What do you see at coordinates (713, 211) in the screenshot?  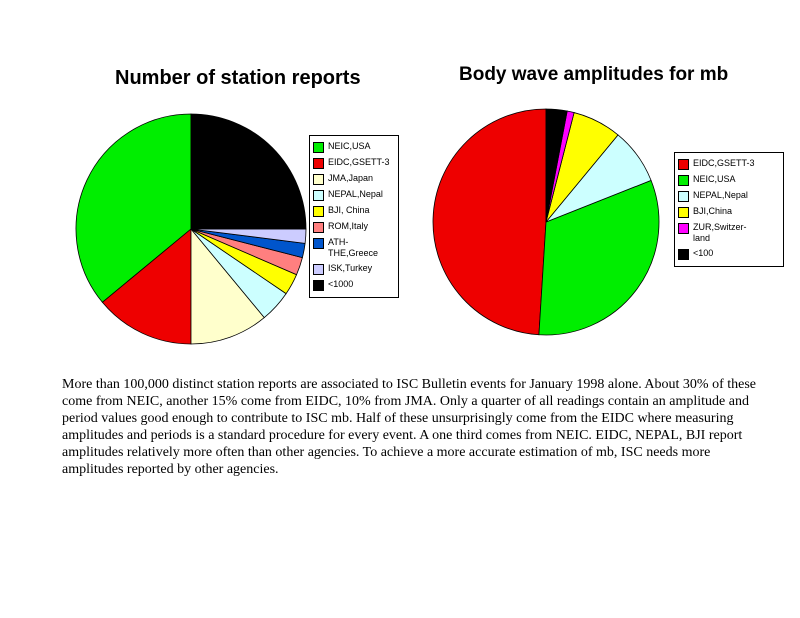 I see `legend-label: BJI,China` at bounding box center [713, 211].